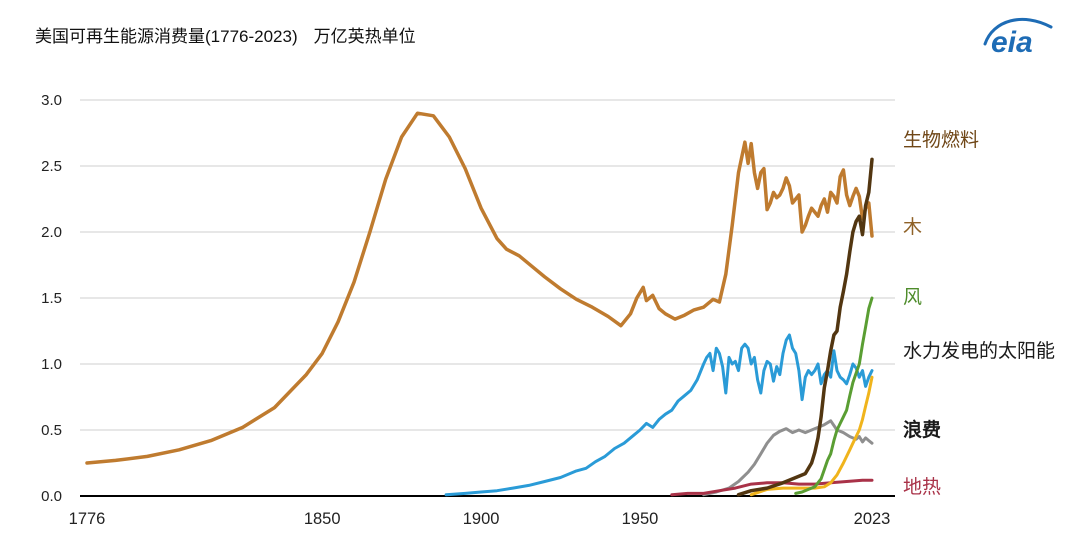 The image size is (1075, 540). I want to click on legend-label-waste: 浪费, so click(922, 430).